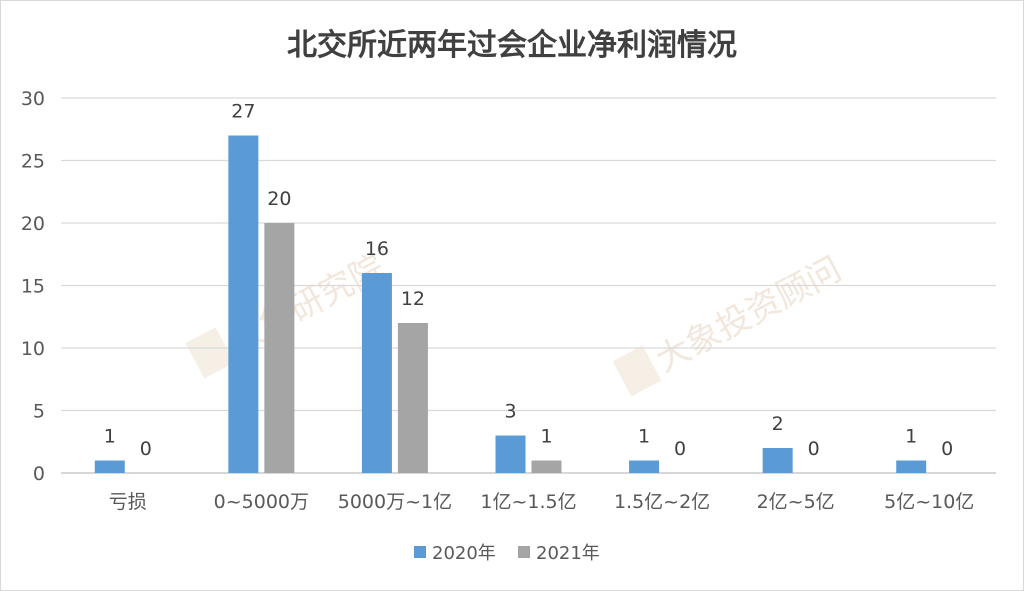  I want to click on x-tick-label: 2亿~5亿, so click(796, 502).